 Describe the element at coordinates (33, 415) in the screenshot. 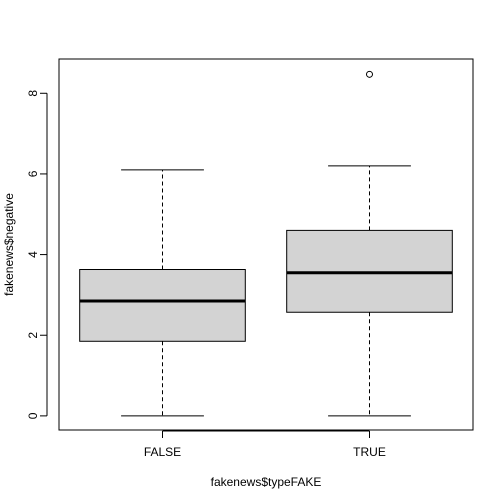

I see `y-tick-label: 0` at that location.